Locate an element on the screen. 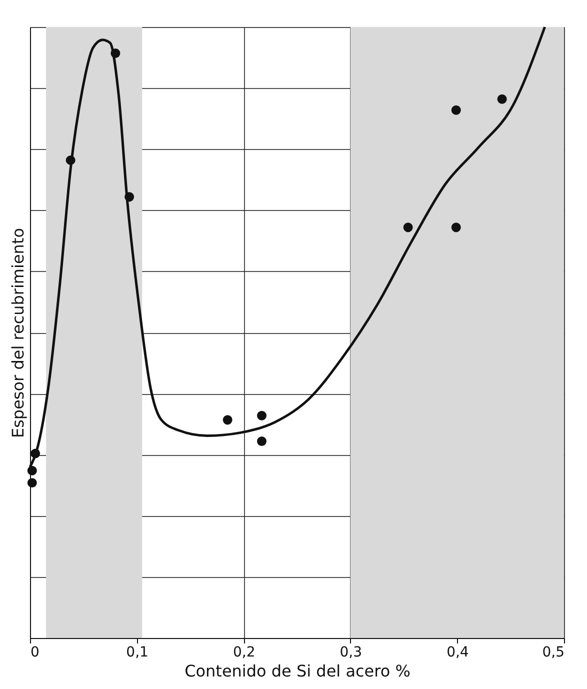 The width and height of the screenshot is (587, 689). x-tick-label: 0,3 is located at coordinates (351, 652).